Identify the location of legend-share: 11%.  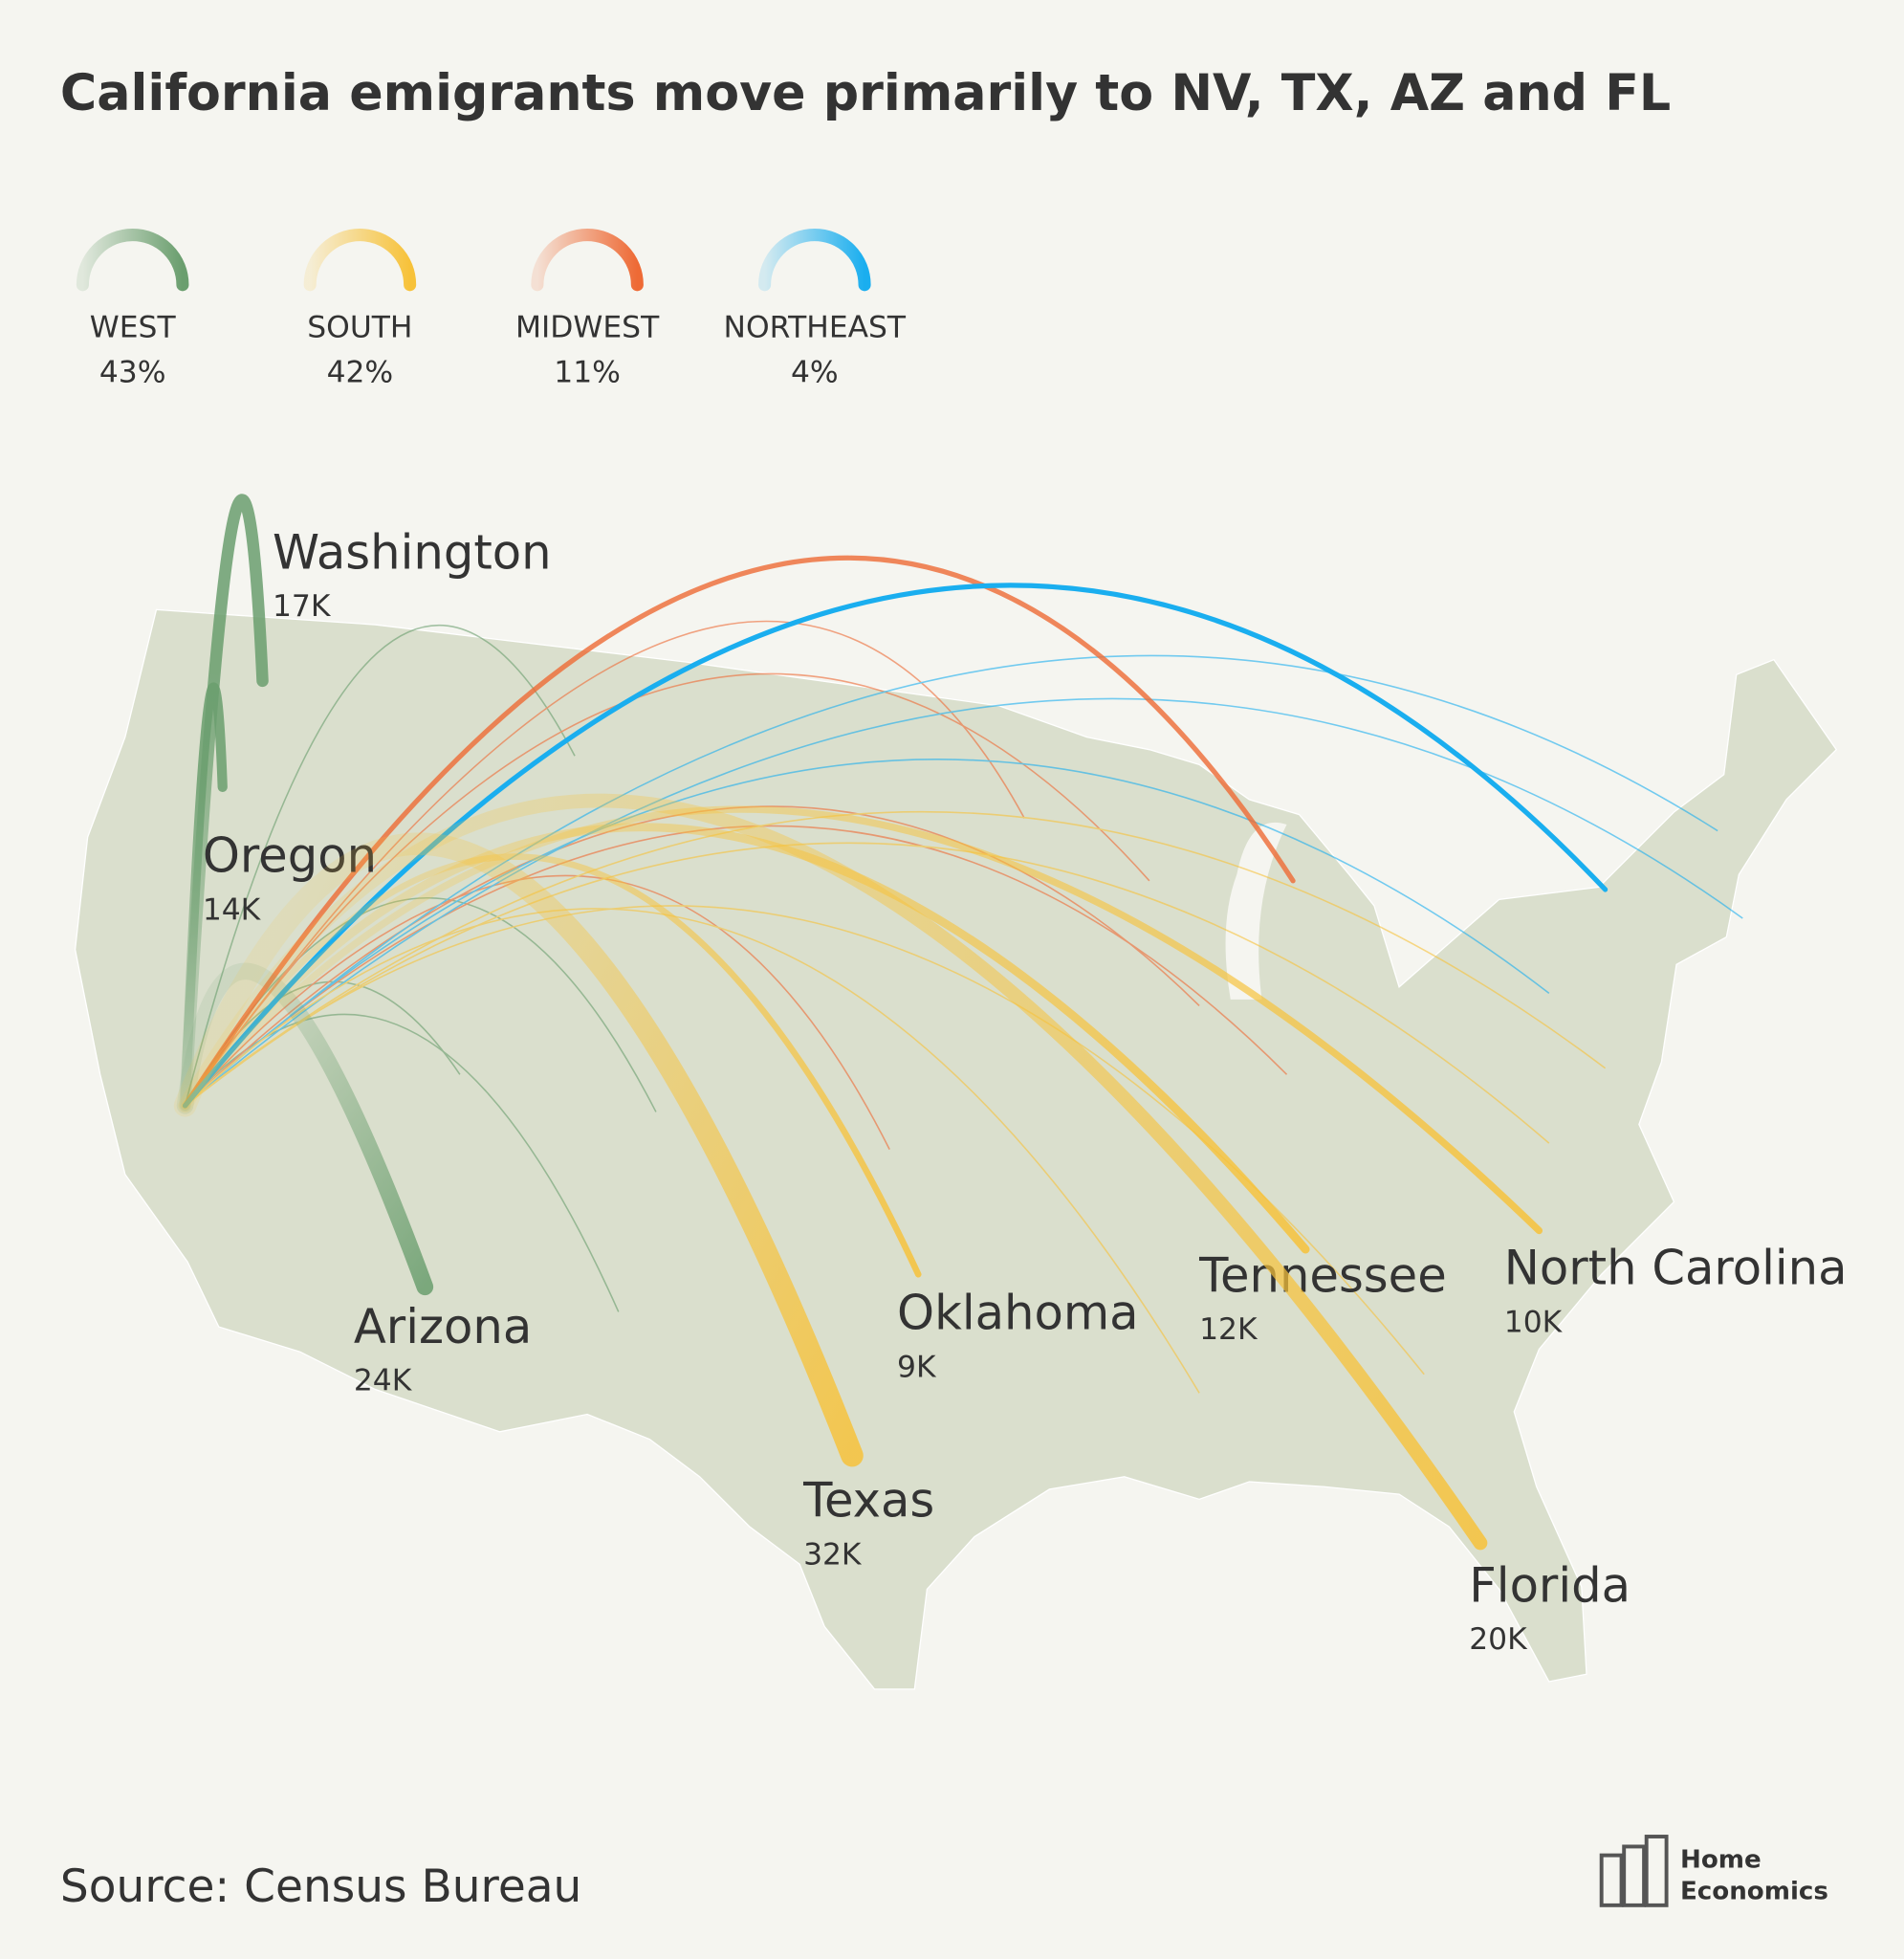
(587, 373).